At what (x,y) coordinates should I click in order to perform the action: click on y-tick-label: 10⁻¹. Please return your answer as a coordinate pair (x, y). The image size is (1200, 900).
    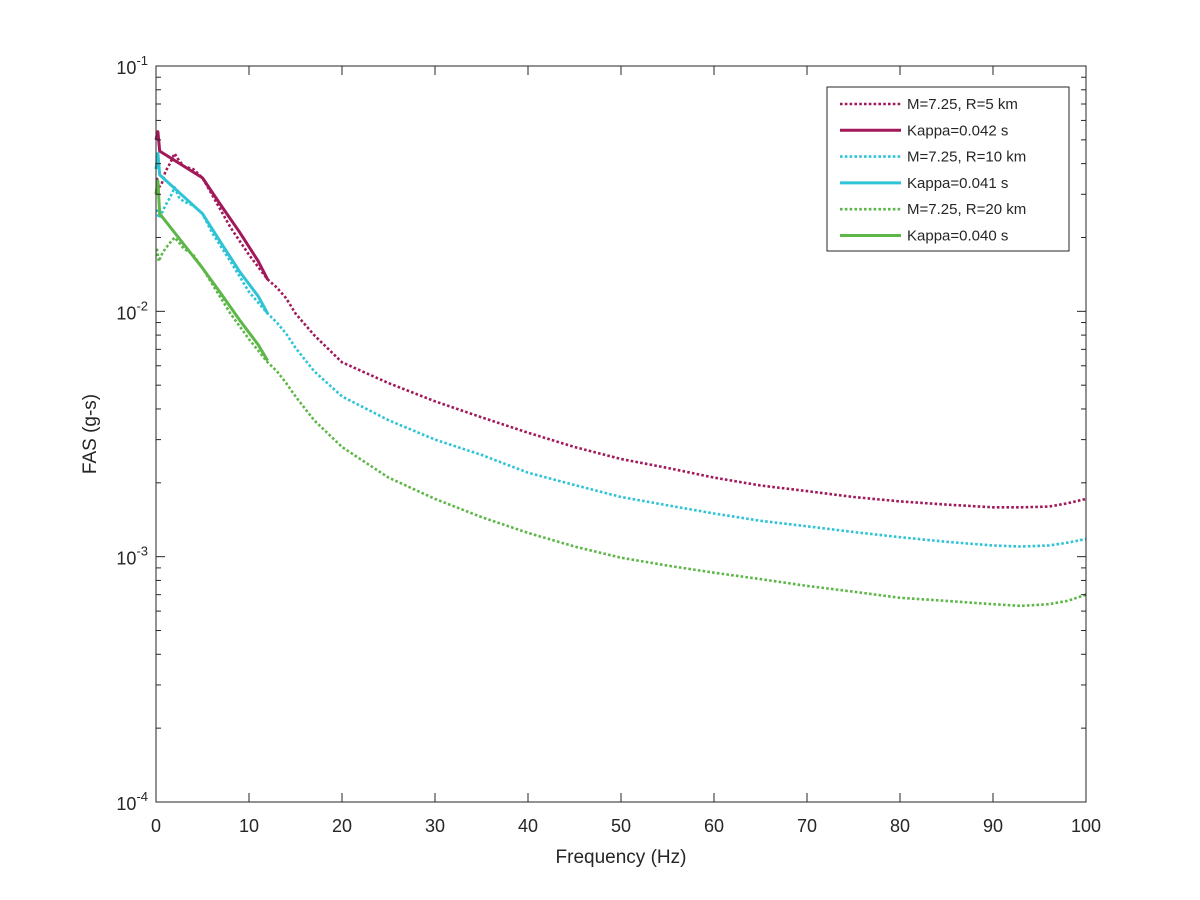
    Looking at the image, I should click on (132, 65).